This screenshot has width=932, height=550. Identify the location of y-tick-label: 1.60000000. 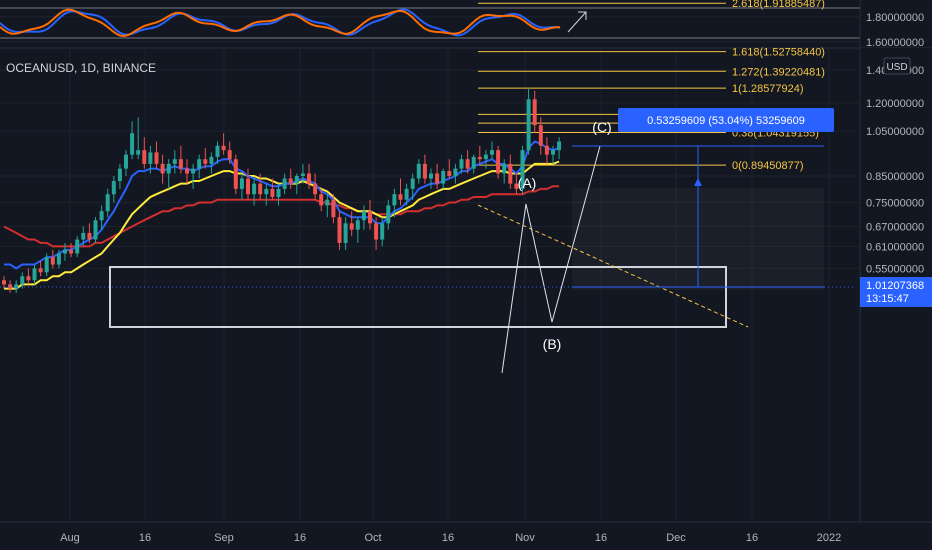
(895, 43).